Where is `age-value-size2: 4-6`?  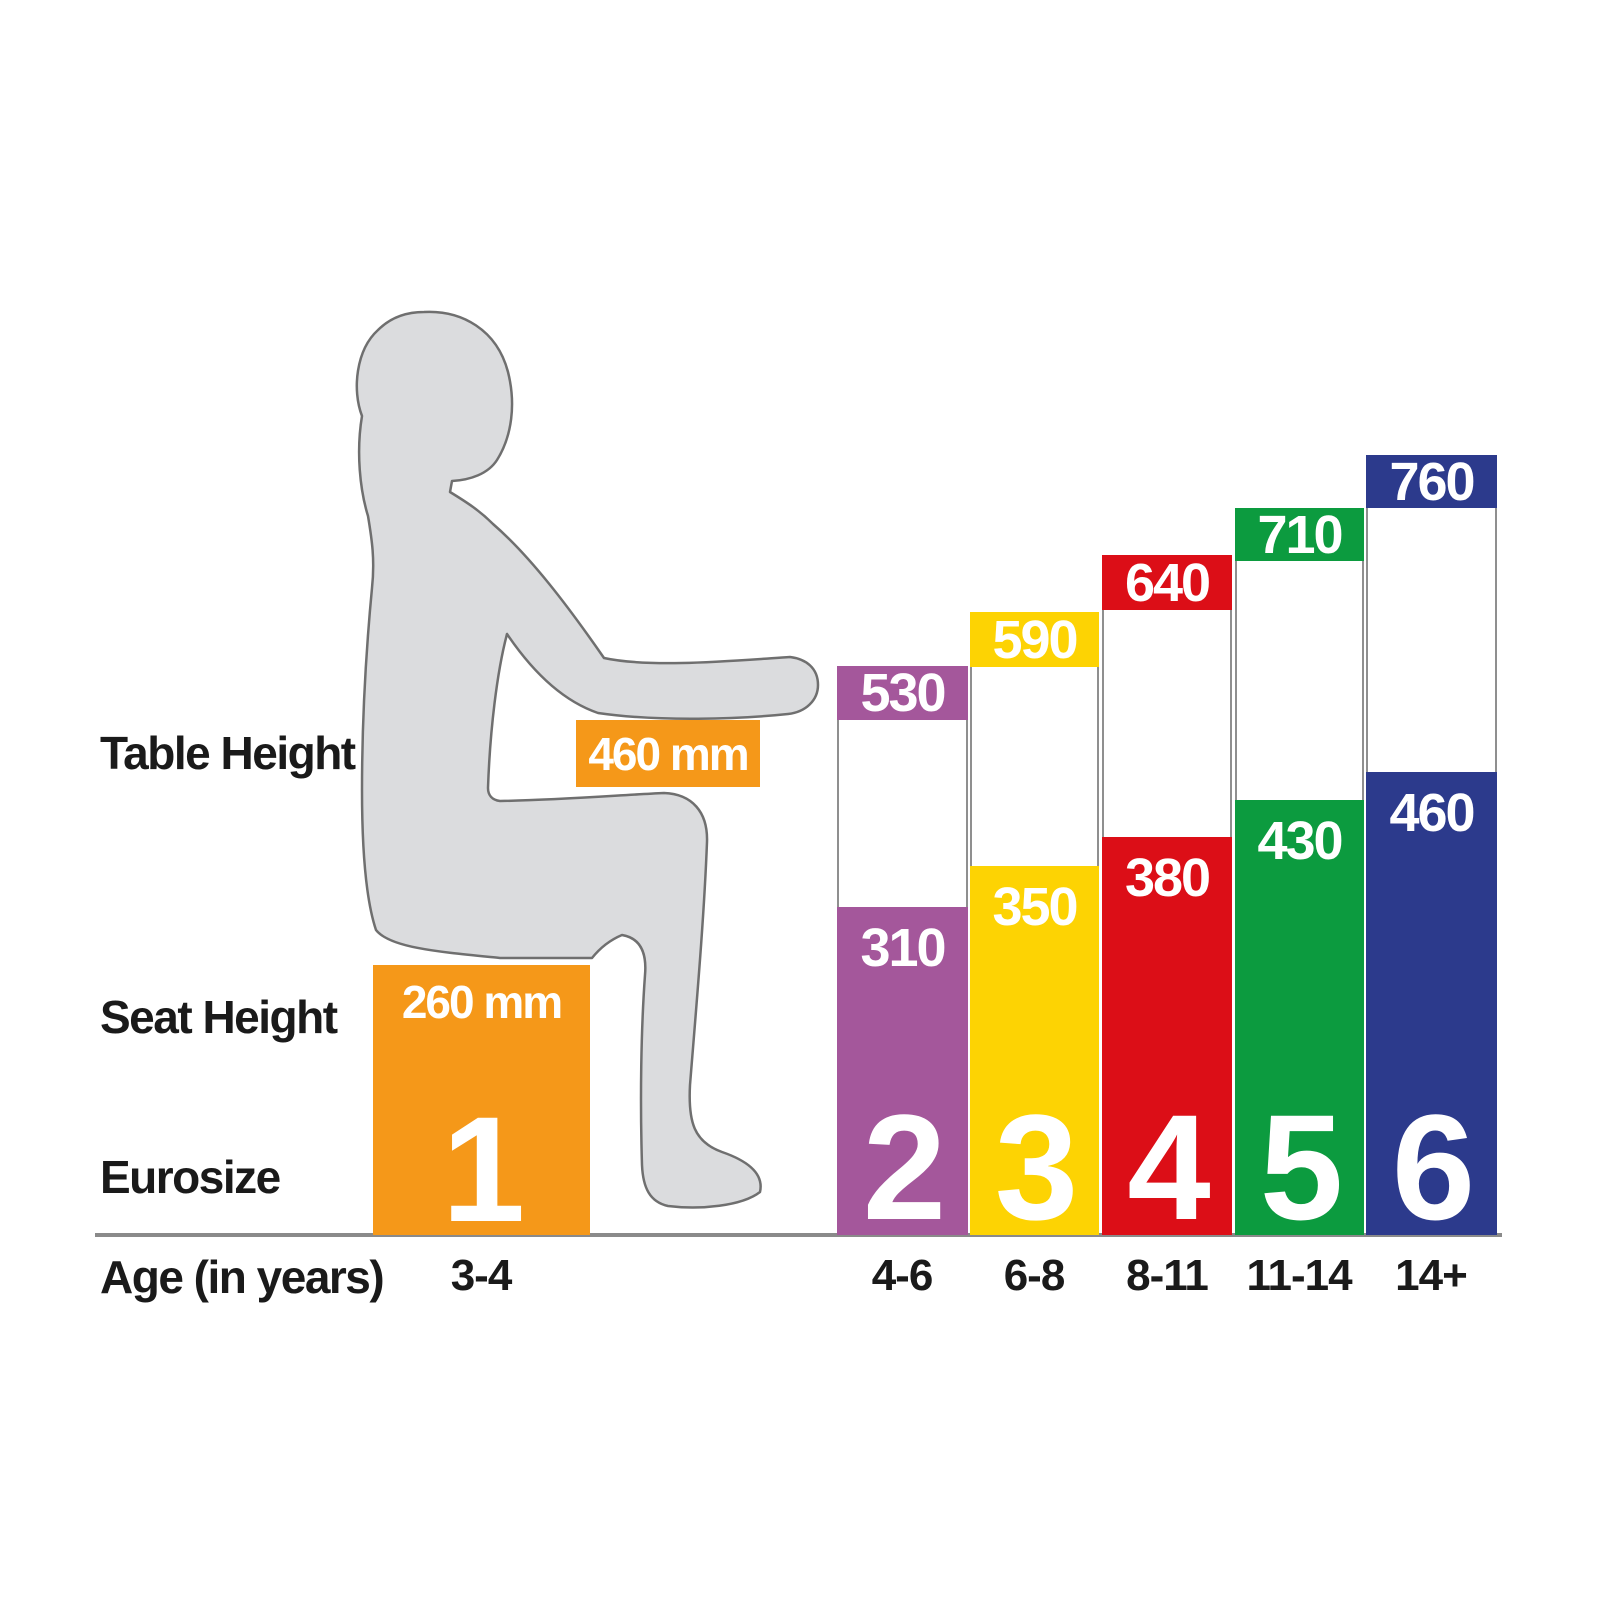
age-value-size2: 4-6 is located at coordinates (902, 1275).